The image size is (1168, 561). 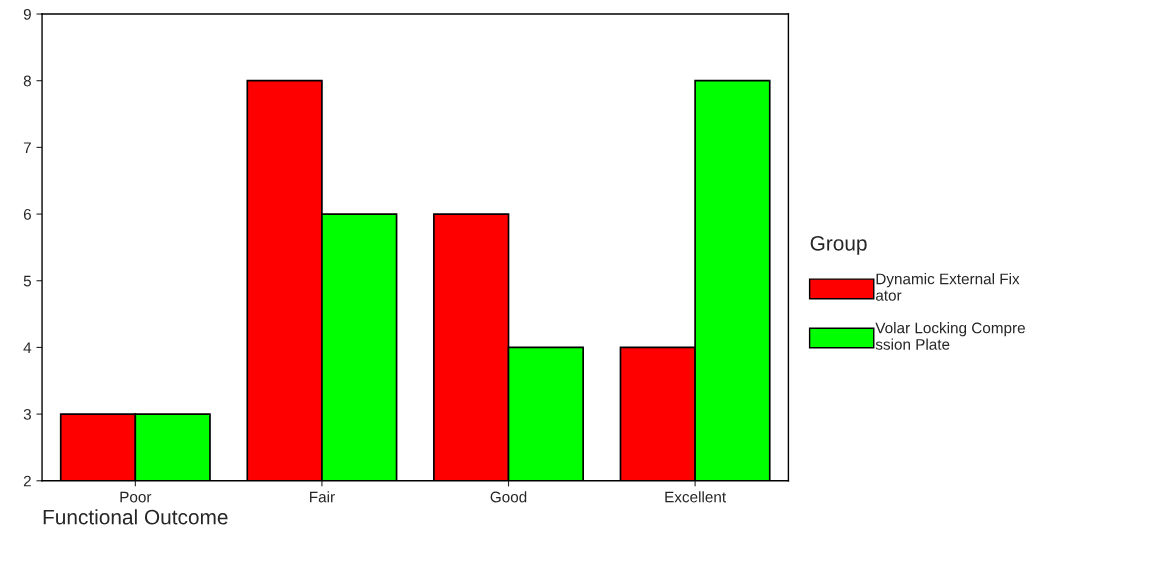 What do you see at coordinates (508, 497) in the screenshot?
I see `x-tick-label: Good` at bounding box center [508, 497].